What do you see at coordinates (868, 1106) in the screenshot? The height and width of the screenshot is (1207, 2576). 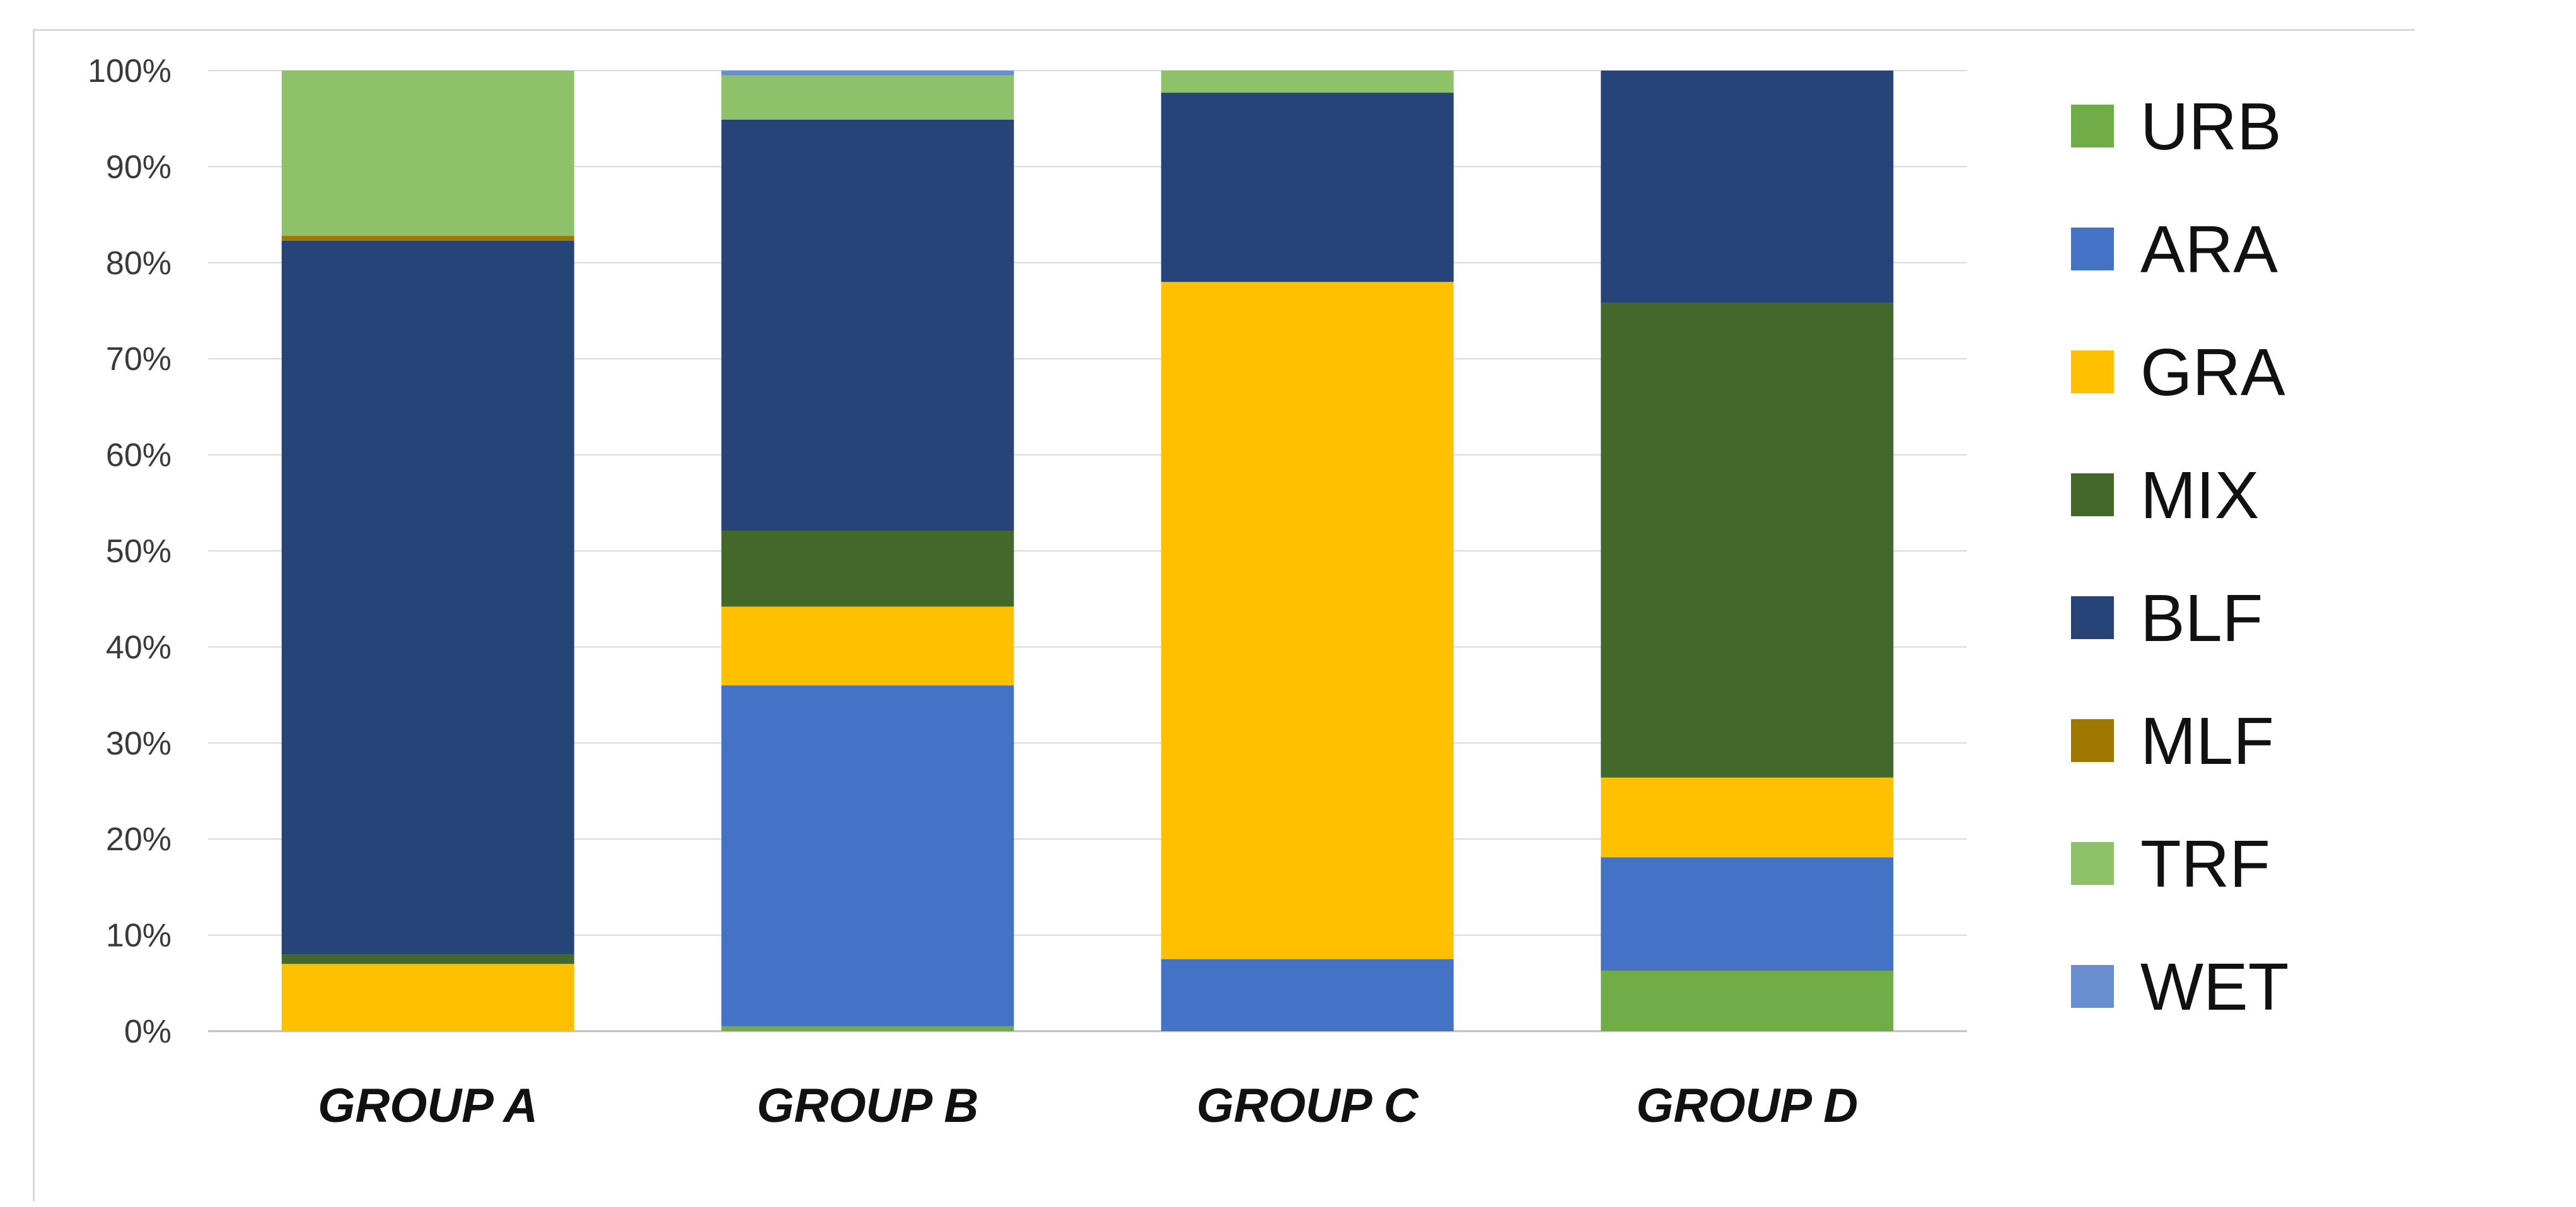 I see `x-tick-label: GROUP B` at bounding box center [868, 1106].